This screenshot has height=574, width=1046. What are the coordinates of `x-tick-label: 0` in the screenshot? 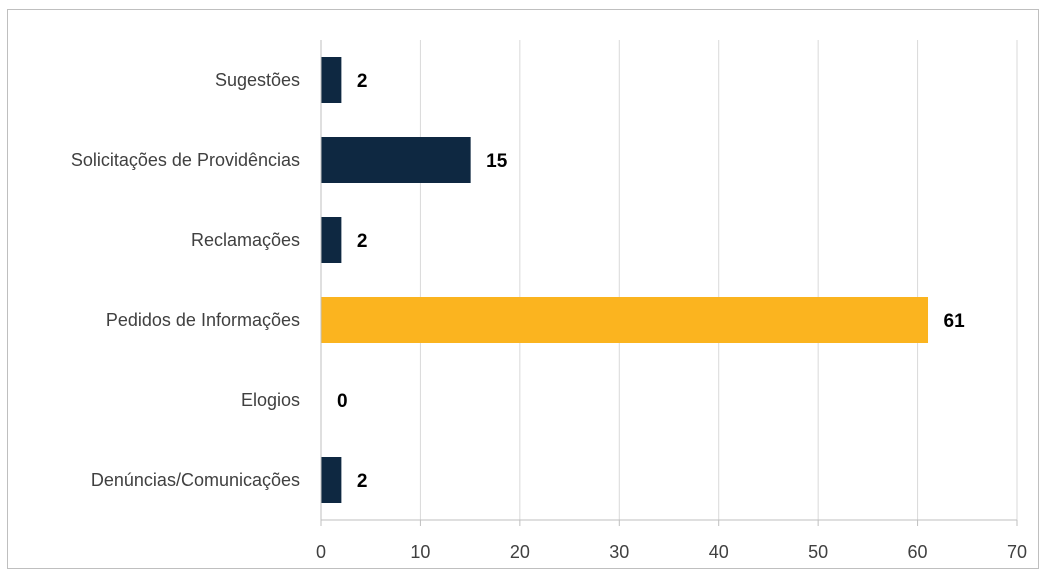 It's located at (321, 552).